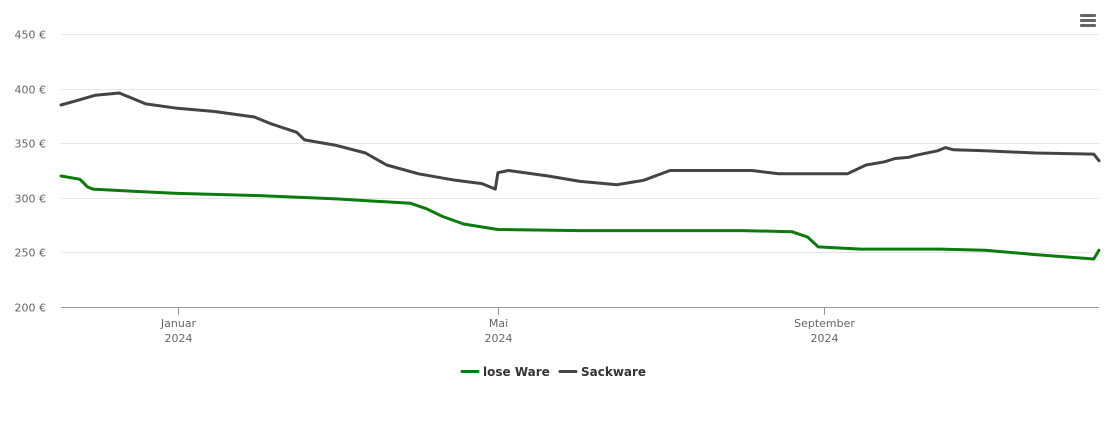 The image size is (1110, 422). I want to click on x-axis: Januar 2024 Mai 2024 September 2024, so click(507, 326).